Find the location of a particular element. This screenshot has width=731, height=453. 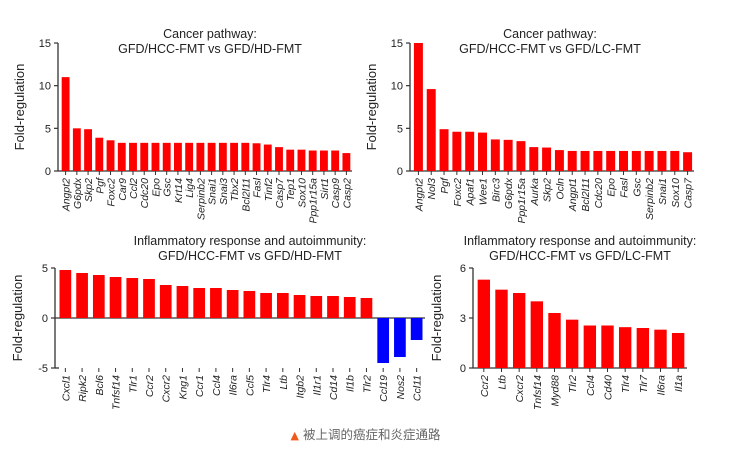

caption-text: 被上调的癌症和炎症通路 is located at coordinates (371, 434).